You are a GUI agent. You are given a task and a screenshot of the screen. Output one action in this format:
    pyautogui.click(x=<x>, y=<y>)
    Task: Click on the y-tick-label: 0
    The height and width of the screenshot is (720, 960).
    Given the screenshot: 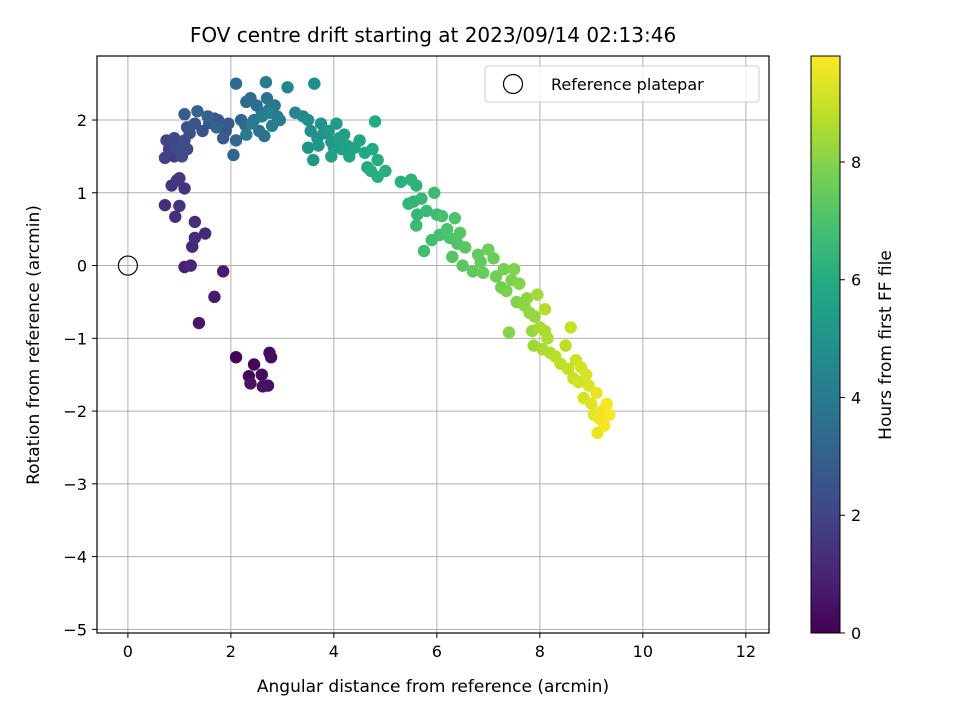 What is the action you would take?
    pyautogui.click(x=82, y=266)
    